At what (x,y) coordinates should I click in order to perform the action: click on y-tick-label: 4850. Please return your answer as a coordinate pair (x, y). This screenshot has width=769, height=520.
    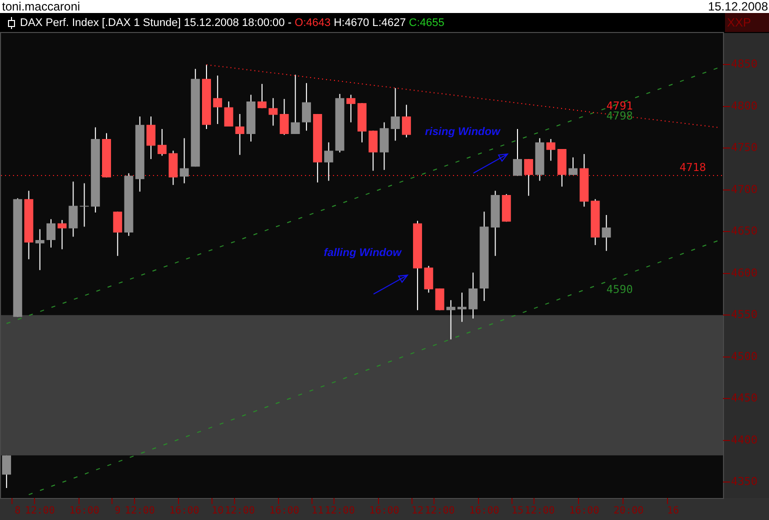
    Looking at the image, I should click on (744, 64).